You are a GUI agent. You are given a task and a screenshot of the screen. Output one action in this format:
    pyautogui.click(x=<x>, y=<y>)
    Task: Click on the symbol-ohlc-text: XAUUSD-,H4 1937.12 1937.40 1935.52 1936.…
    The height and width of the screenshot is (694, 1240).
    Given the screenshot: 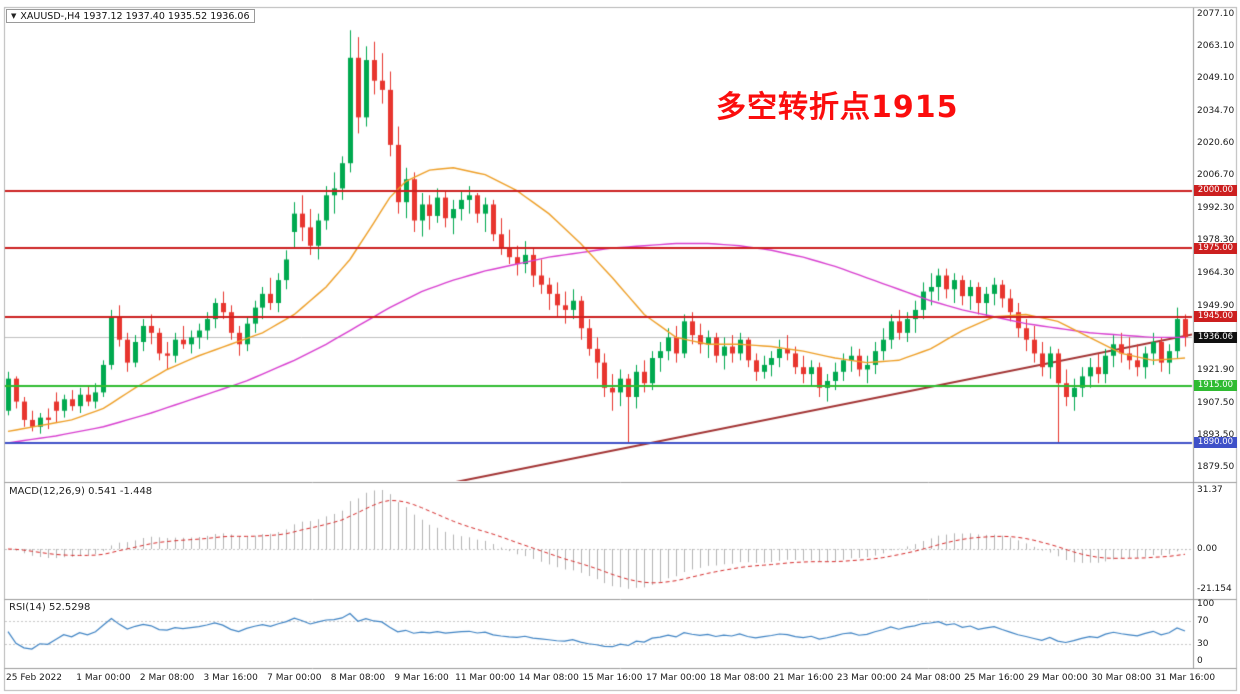 What is the action you would take?
    pyautogui.click(x=135, y=16)
    